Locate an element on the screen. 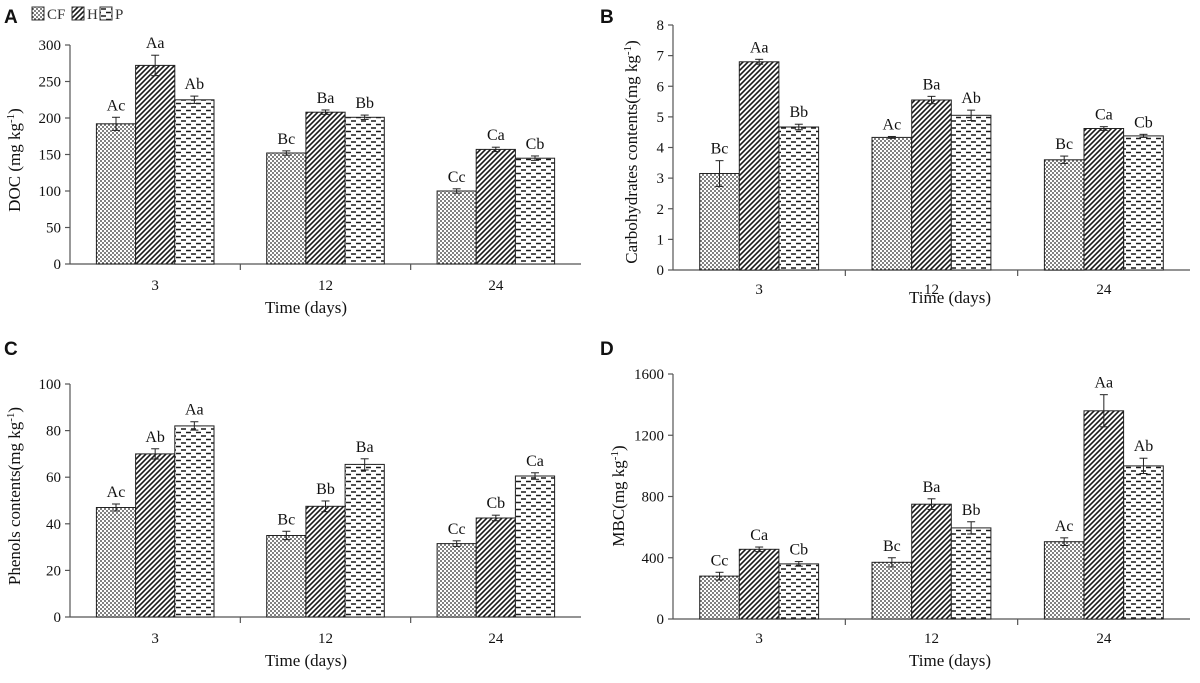 Image resolution: width=1200 pixels, height=683 pixels. y-tick-label: 100 is located at coordinates (50, 385).